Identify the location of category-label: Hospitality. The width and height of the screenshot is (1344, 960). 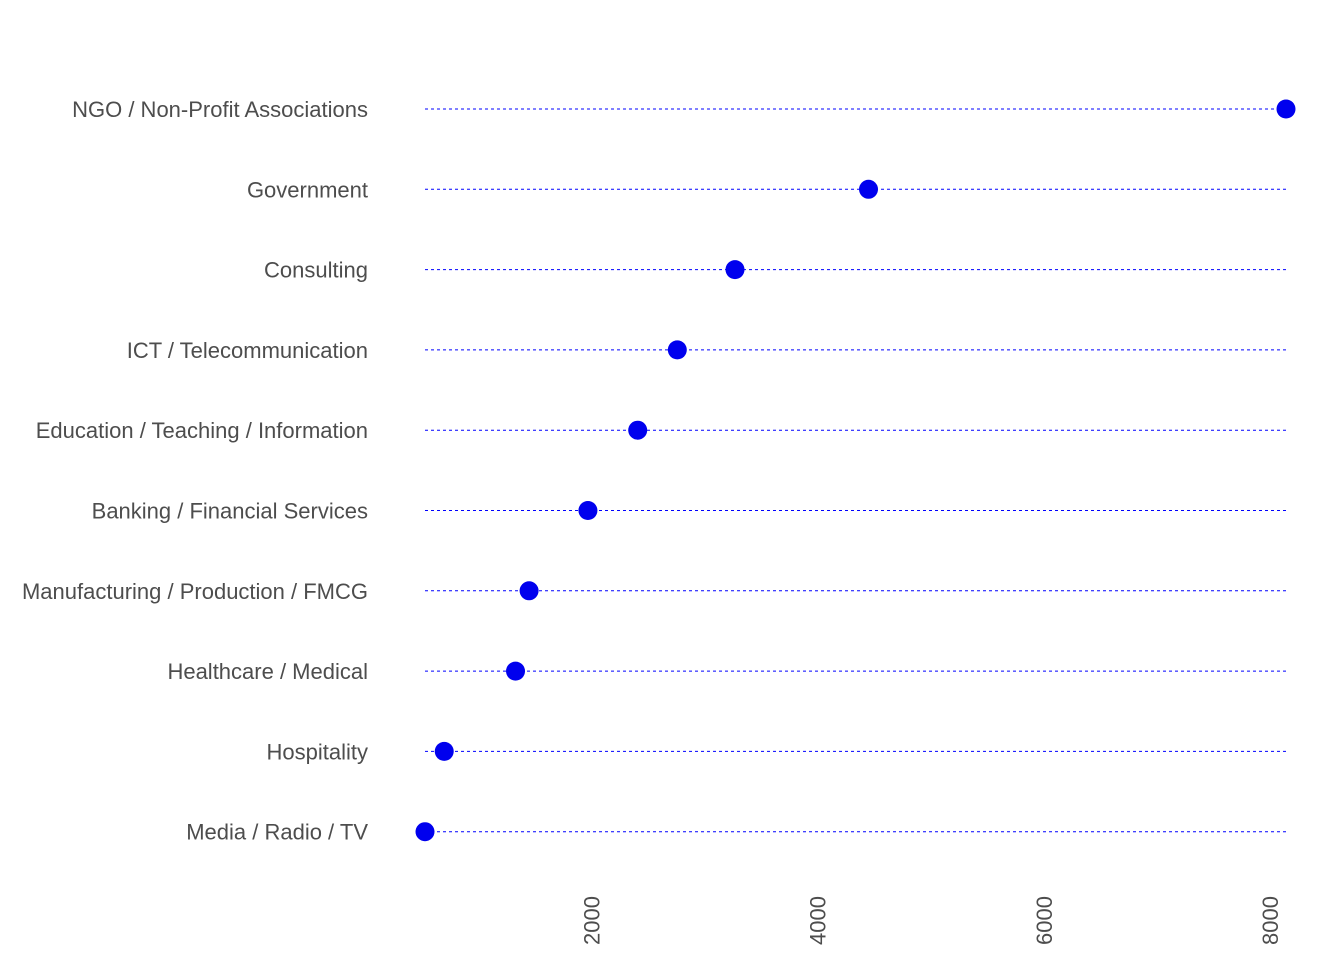
(317, 751).